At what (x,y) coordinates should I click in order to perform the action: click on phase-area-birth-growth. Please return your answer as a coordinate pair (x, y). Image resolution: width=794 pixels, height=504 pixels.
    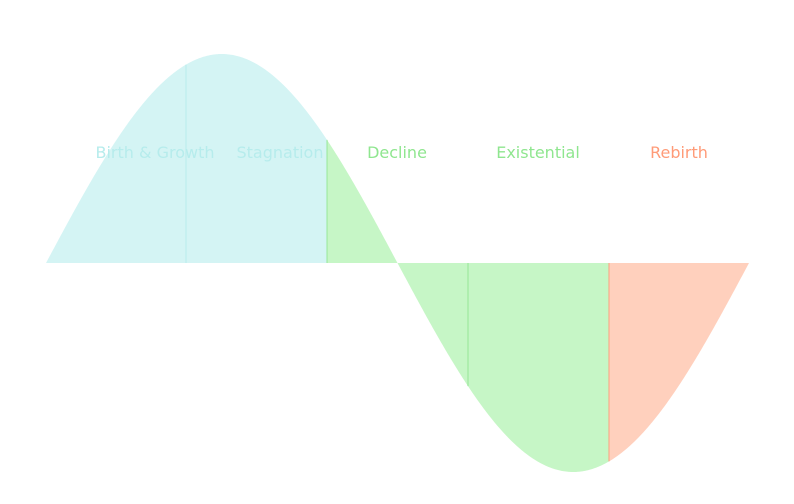
    Looking at the image, I should click on (116, 163).